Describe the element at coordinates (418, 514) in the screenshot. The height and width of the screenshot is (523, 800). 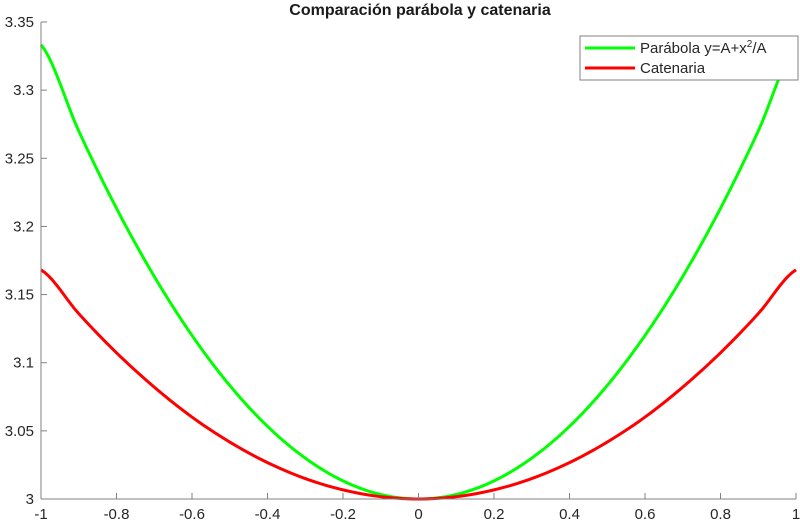
I see `x-tick-label: 0` at that location.